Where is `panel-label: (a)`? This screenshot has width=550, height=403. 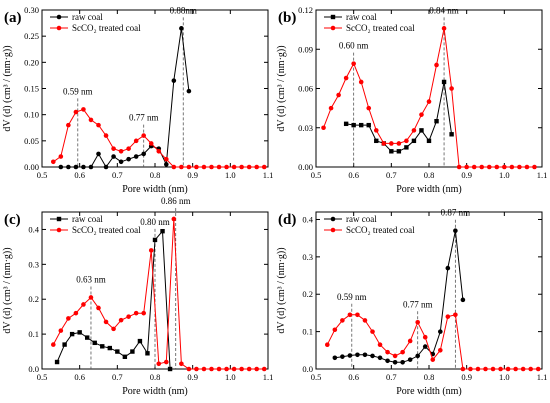 panel-label: (a) is located at coordinates (13, 18).